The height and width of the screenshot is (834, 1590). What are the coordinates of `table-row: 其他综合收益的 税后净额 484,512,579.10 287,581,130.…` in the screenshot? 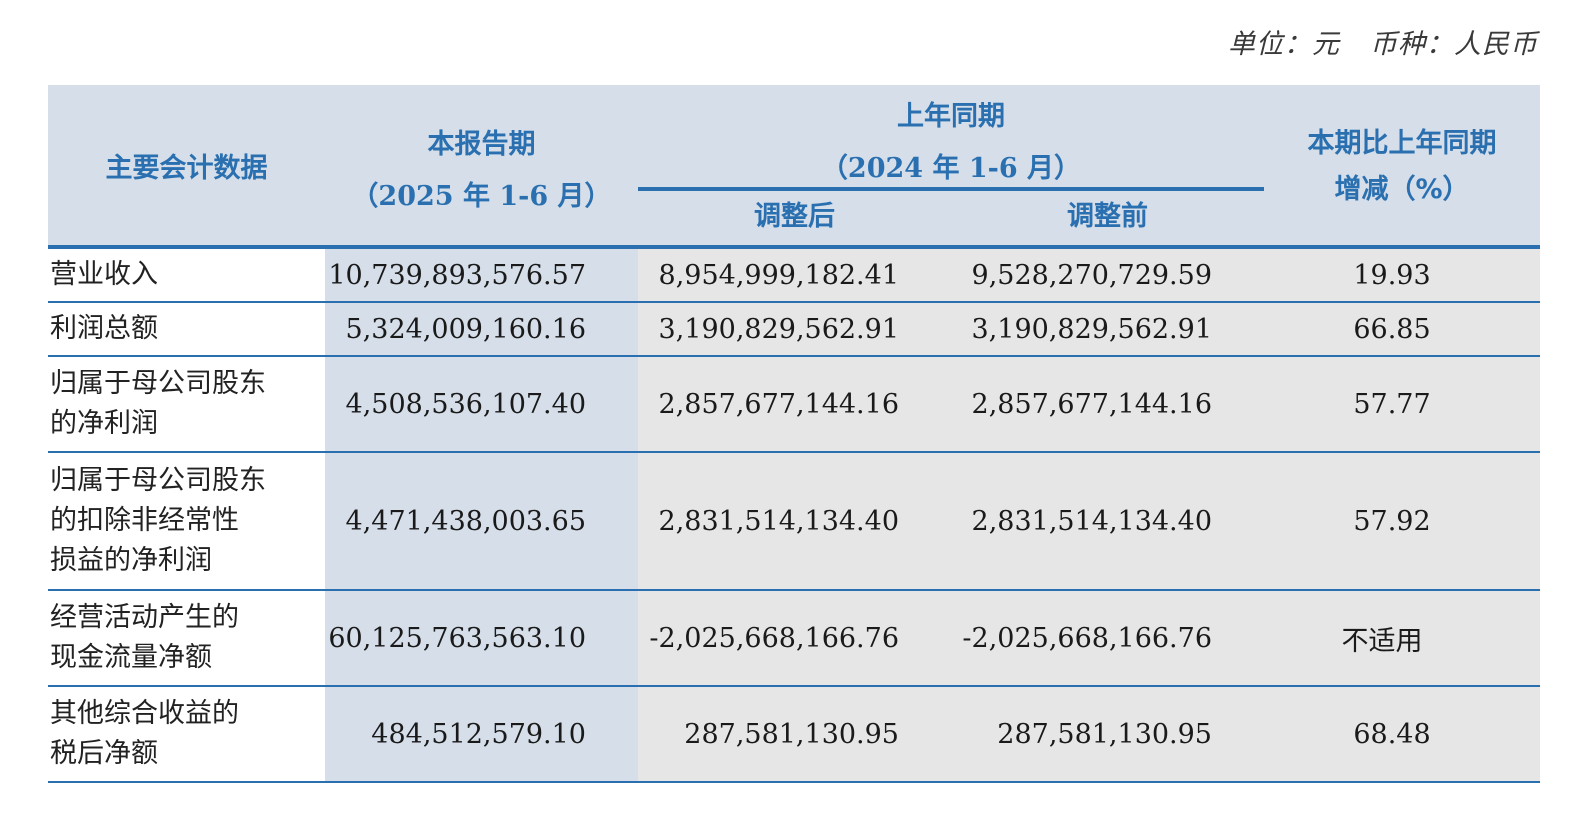 It's located at (794, 735).